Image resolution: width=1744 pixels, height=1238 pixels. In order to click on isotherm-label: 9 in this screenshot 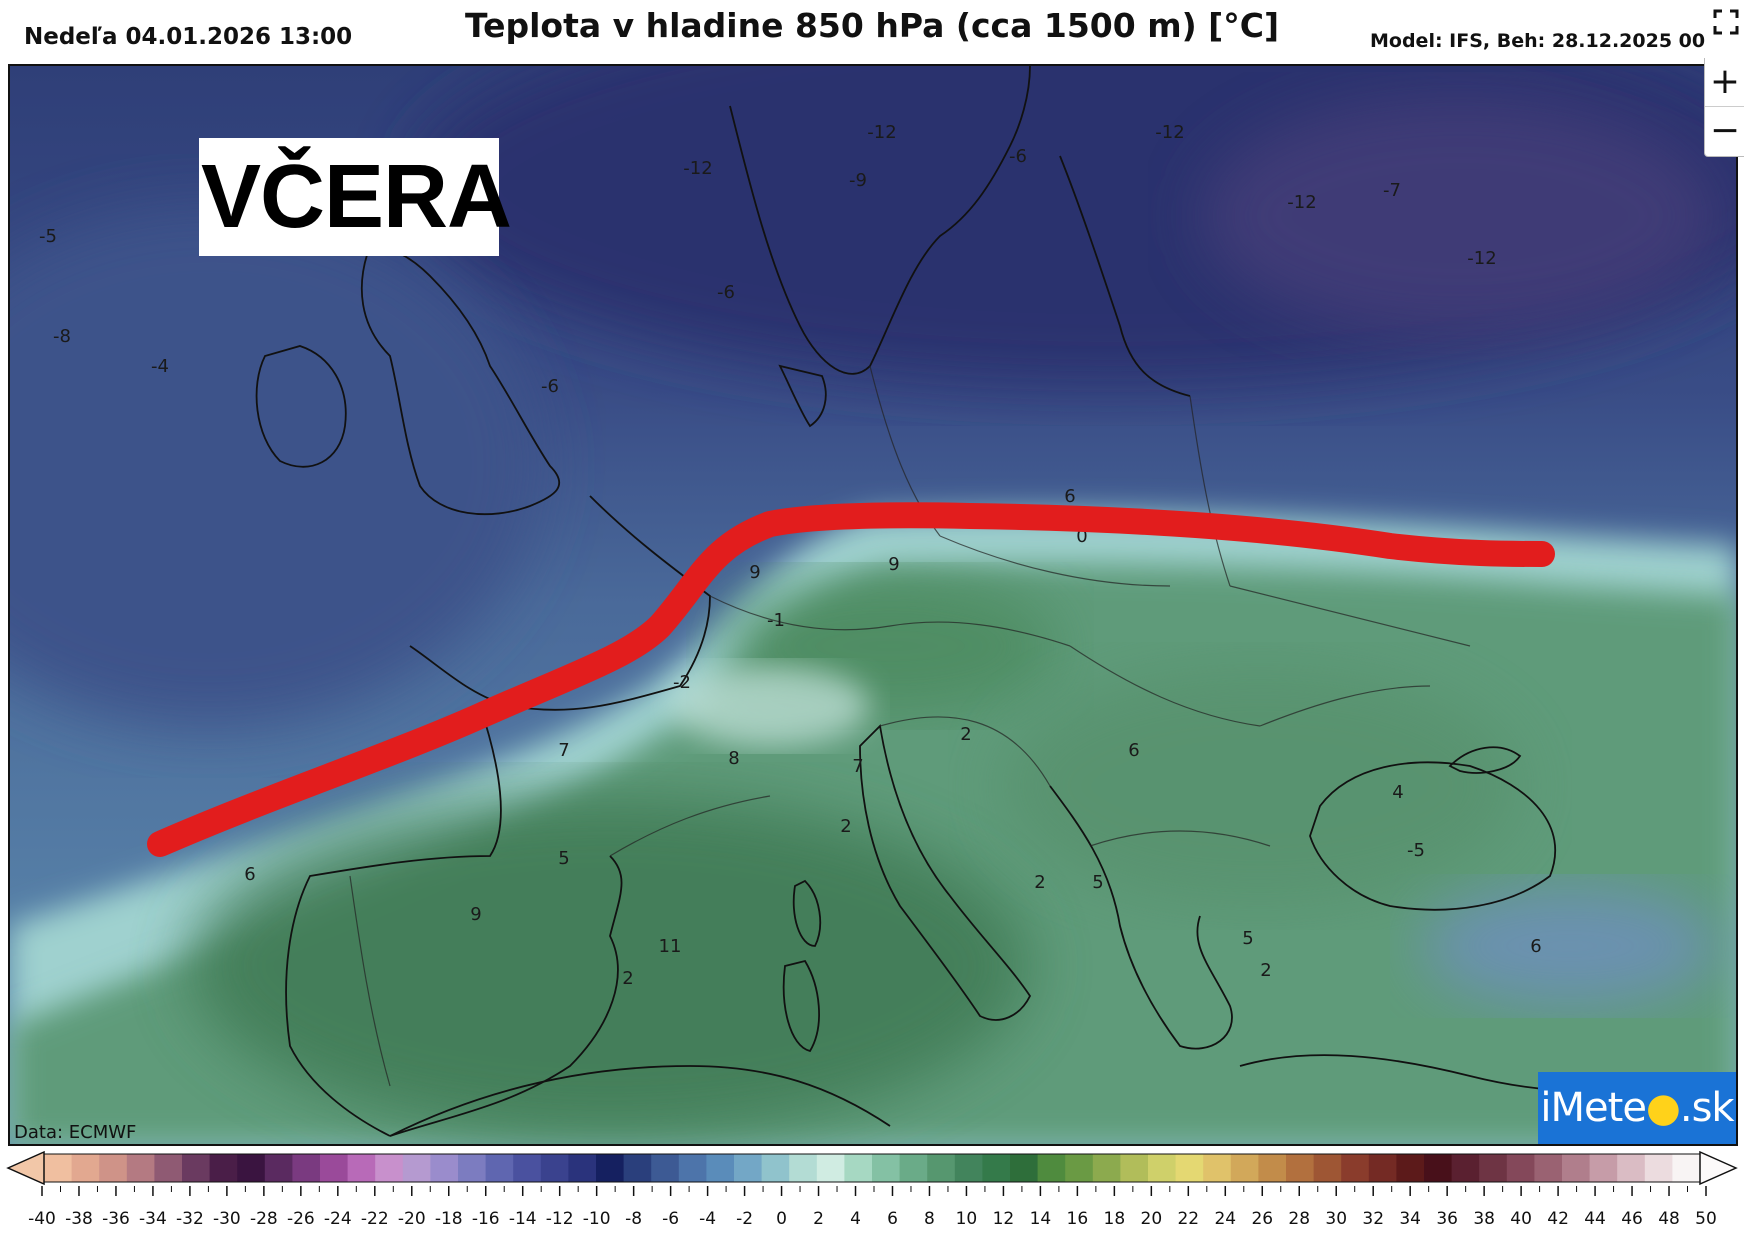, I will do `click(754, 572)`.